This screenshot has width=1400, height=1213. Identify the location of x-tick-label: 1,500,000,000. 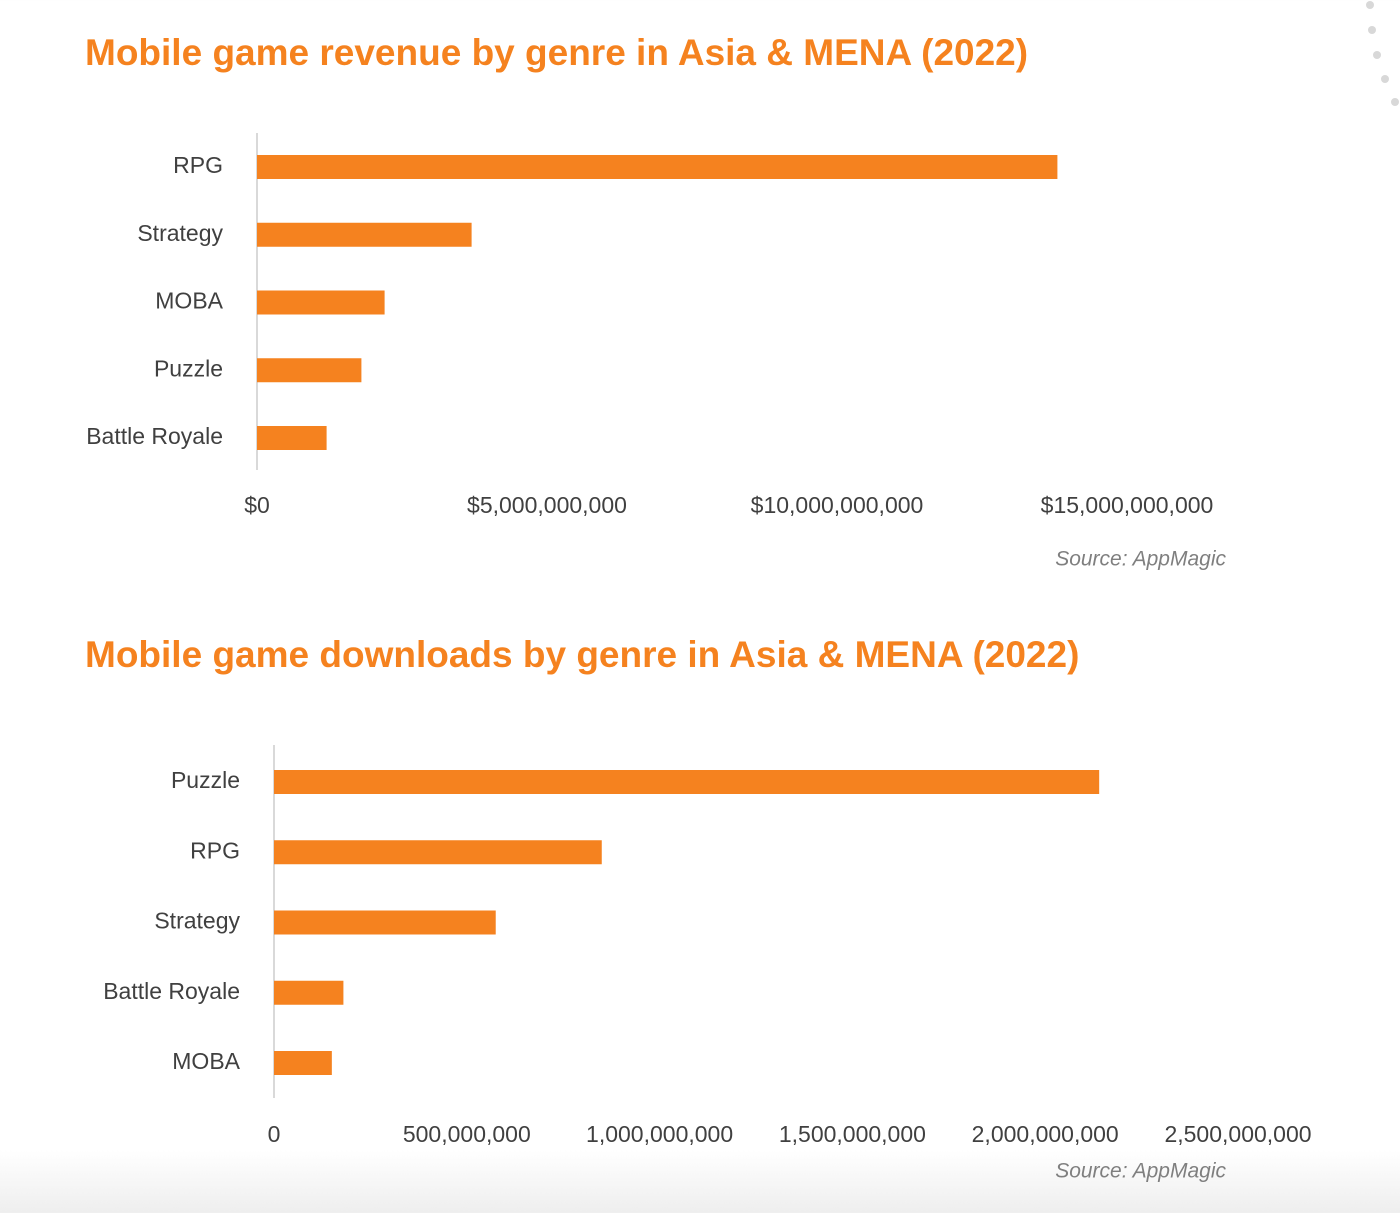
(852, 1134).